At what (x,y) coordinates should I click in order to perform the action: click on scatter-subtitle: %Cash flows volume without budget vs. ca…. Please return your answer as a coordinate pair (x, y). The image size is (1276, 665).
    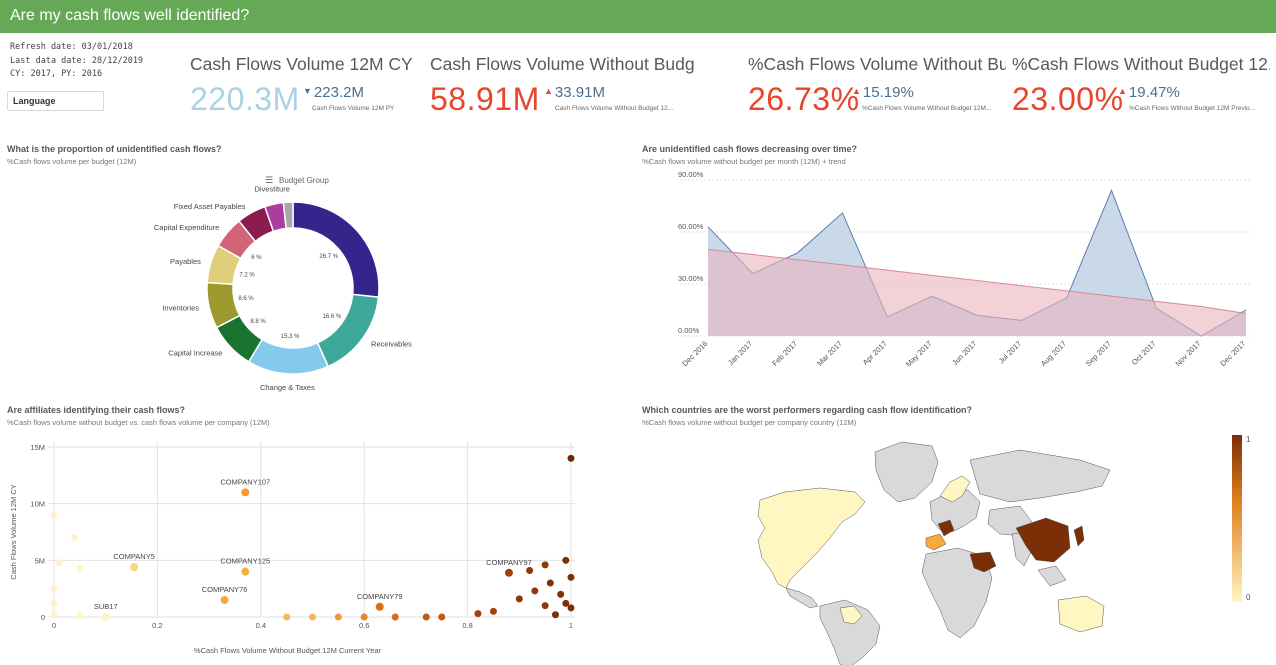
    Looking at the image, I should click on (138, 422).